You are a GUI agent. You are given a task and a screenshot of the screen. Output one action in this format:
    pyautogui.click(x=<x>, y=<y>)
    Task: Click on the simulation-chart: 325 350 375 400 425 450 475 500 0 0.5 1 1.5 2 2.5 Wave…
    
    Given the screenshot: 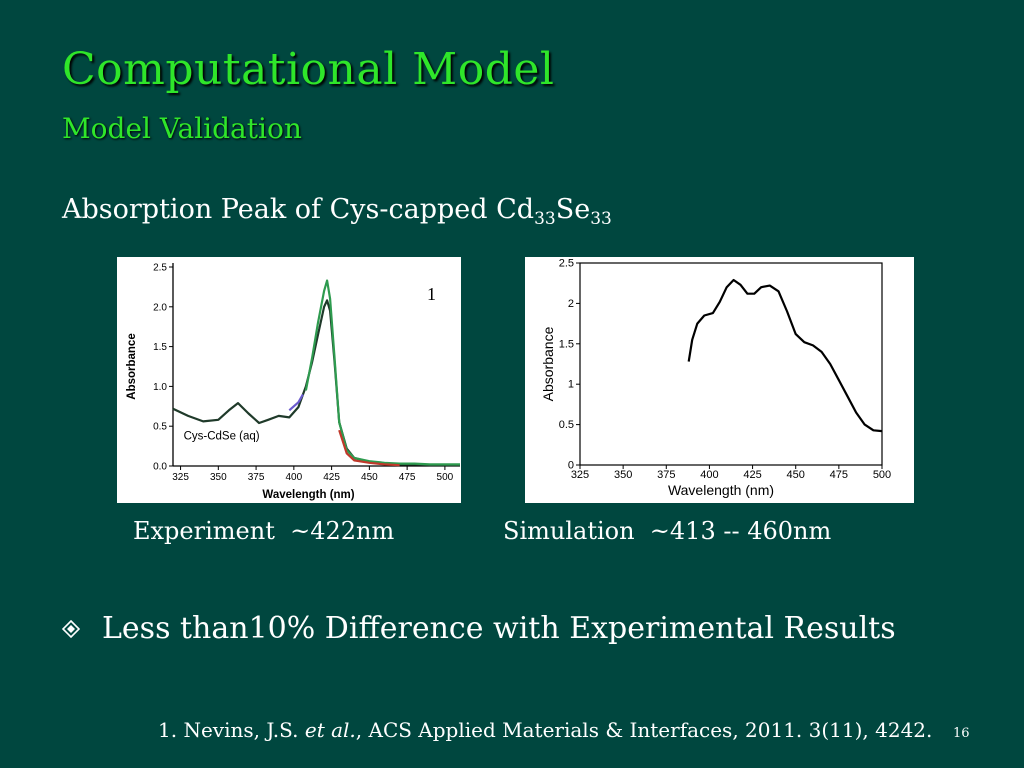 What is the action you would take?
    pyautogui.click(x=719, y=380)
    